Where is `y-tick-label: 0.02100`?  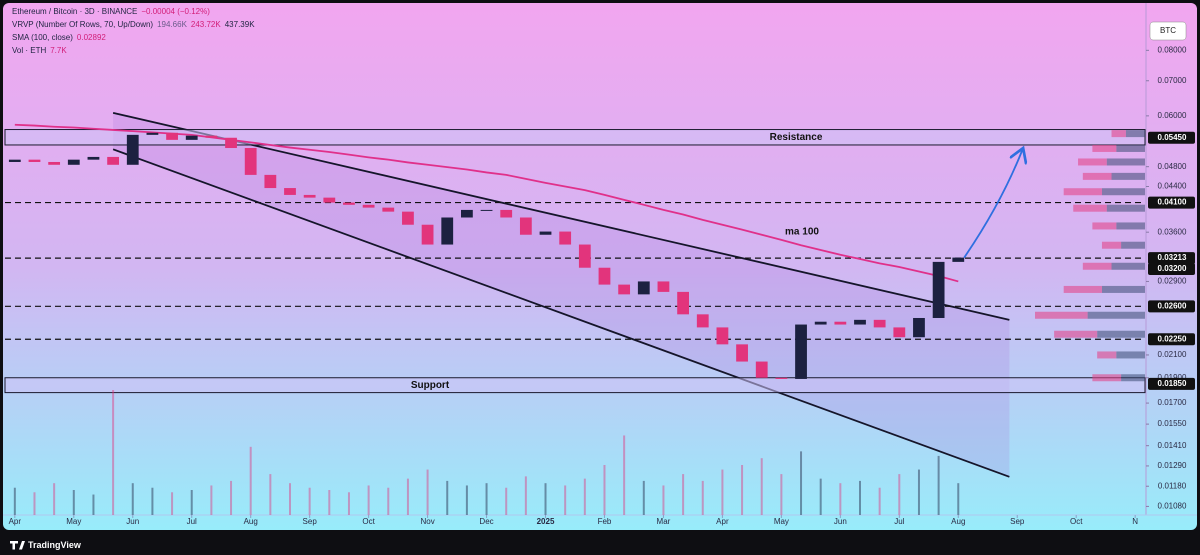 y-tick-label: 0.02100 is located at coordinates (1172, 354).